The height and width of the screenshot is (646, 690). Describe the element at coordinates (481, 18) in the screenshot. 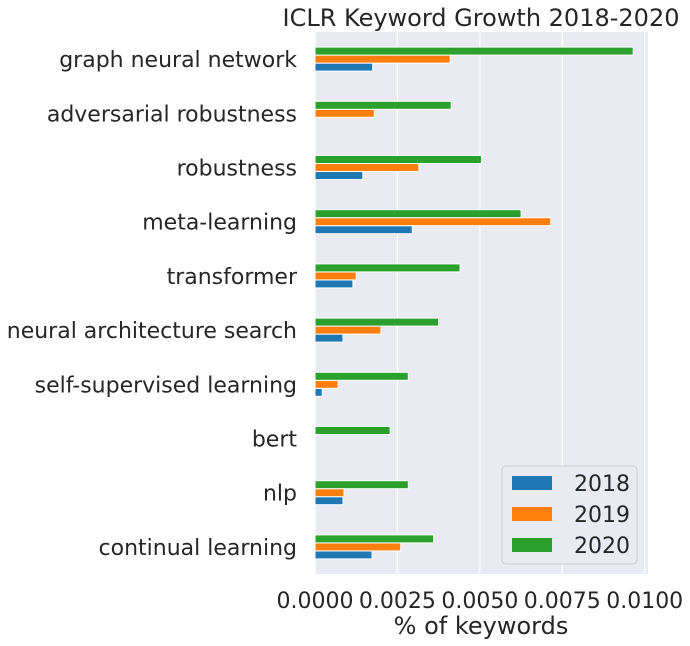

I see `chart-title: ICLR Keyword Growth 2018-2020` at that location.